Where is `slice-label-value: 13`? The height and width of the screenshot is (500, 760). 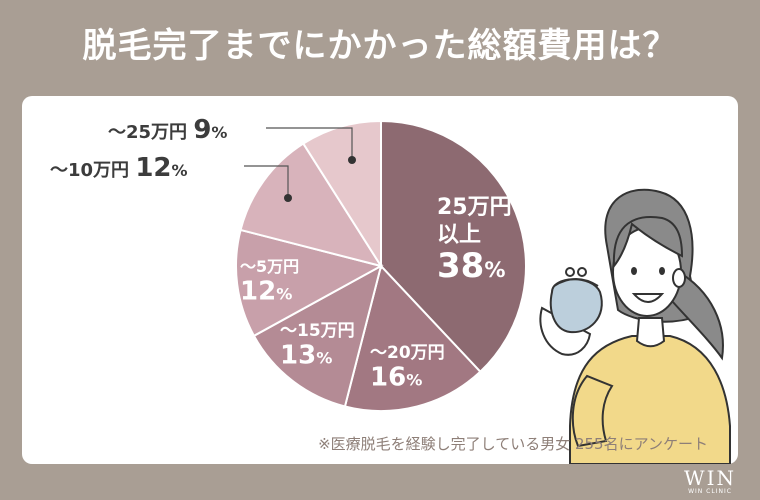 slice-label-value: 13 is located at coordinates (298, 355).